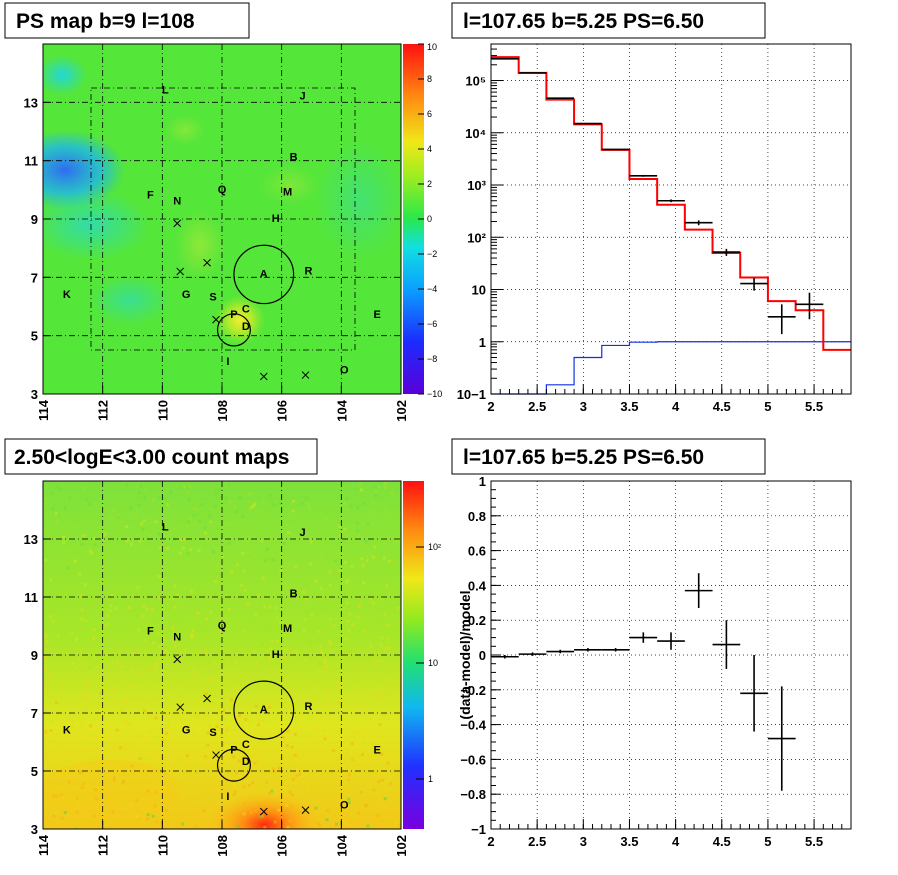  I want to click on x-tick-label: 5, so click(767, 406).